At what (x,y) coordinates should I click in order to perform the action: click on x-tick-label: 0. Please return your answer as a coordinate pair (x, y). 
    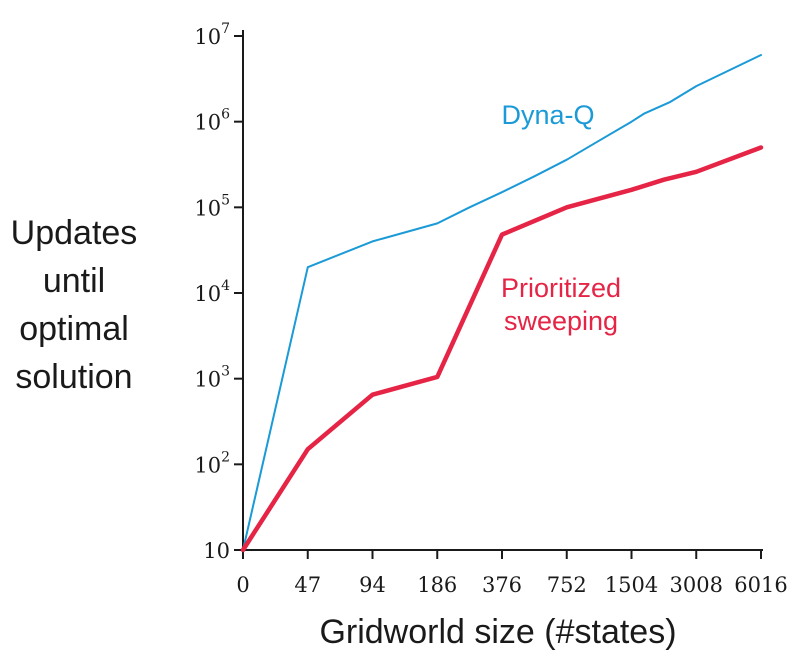
    Looking at the image, I should click on (242, 585).